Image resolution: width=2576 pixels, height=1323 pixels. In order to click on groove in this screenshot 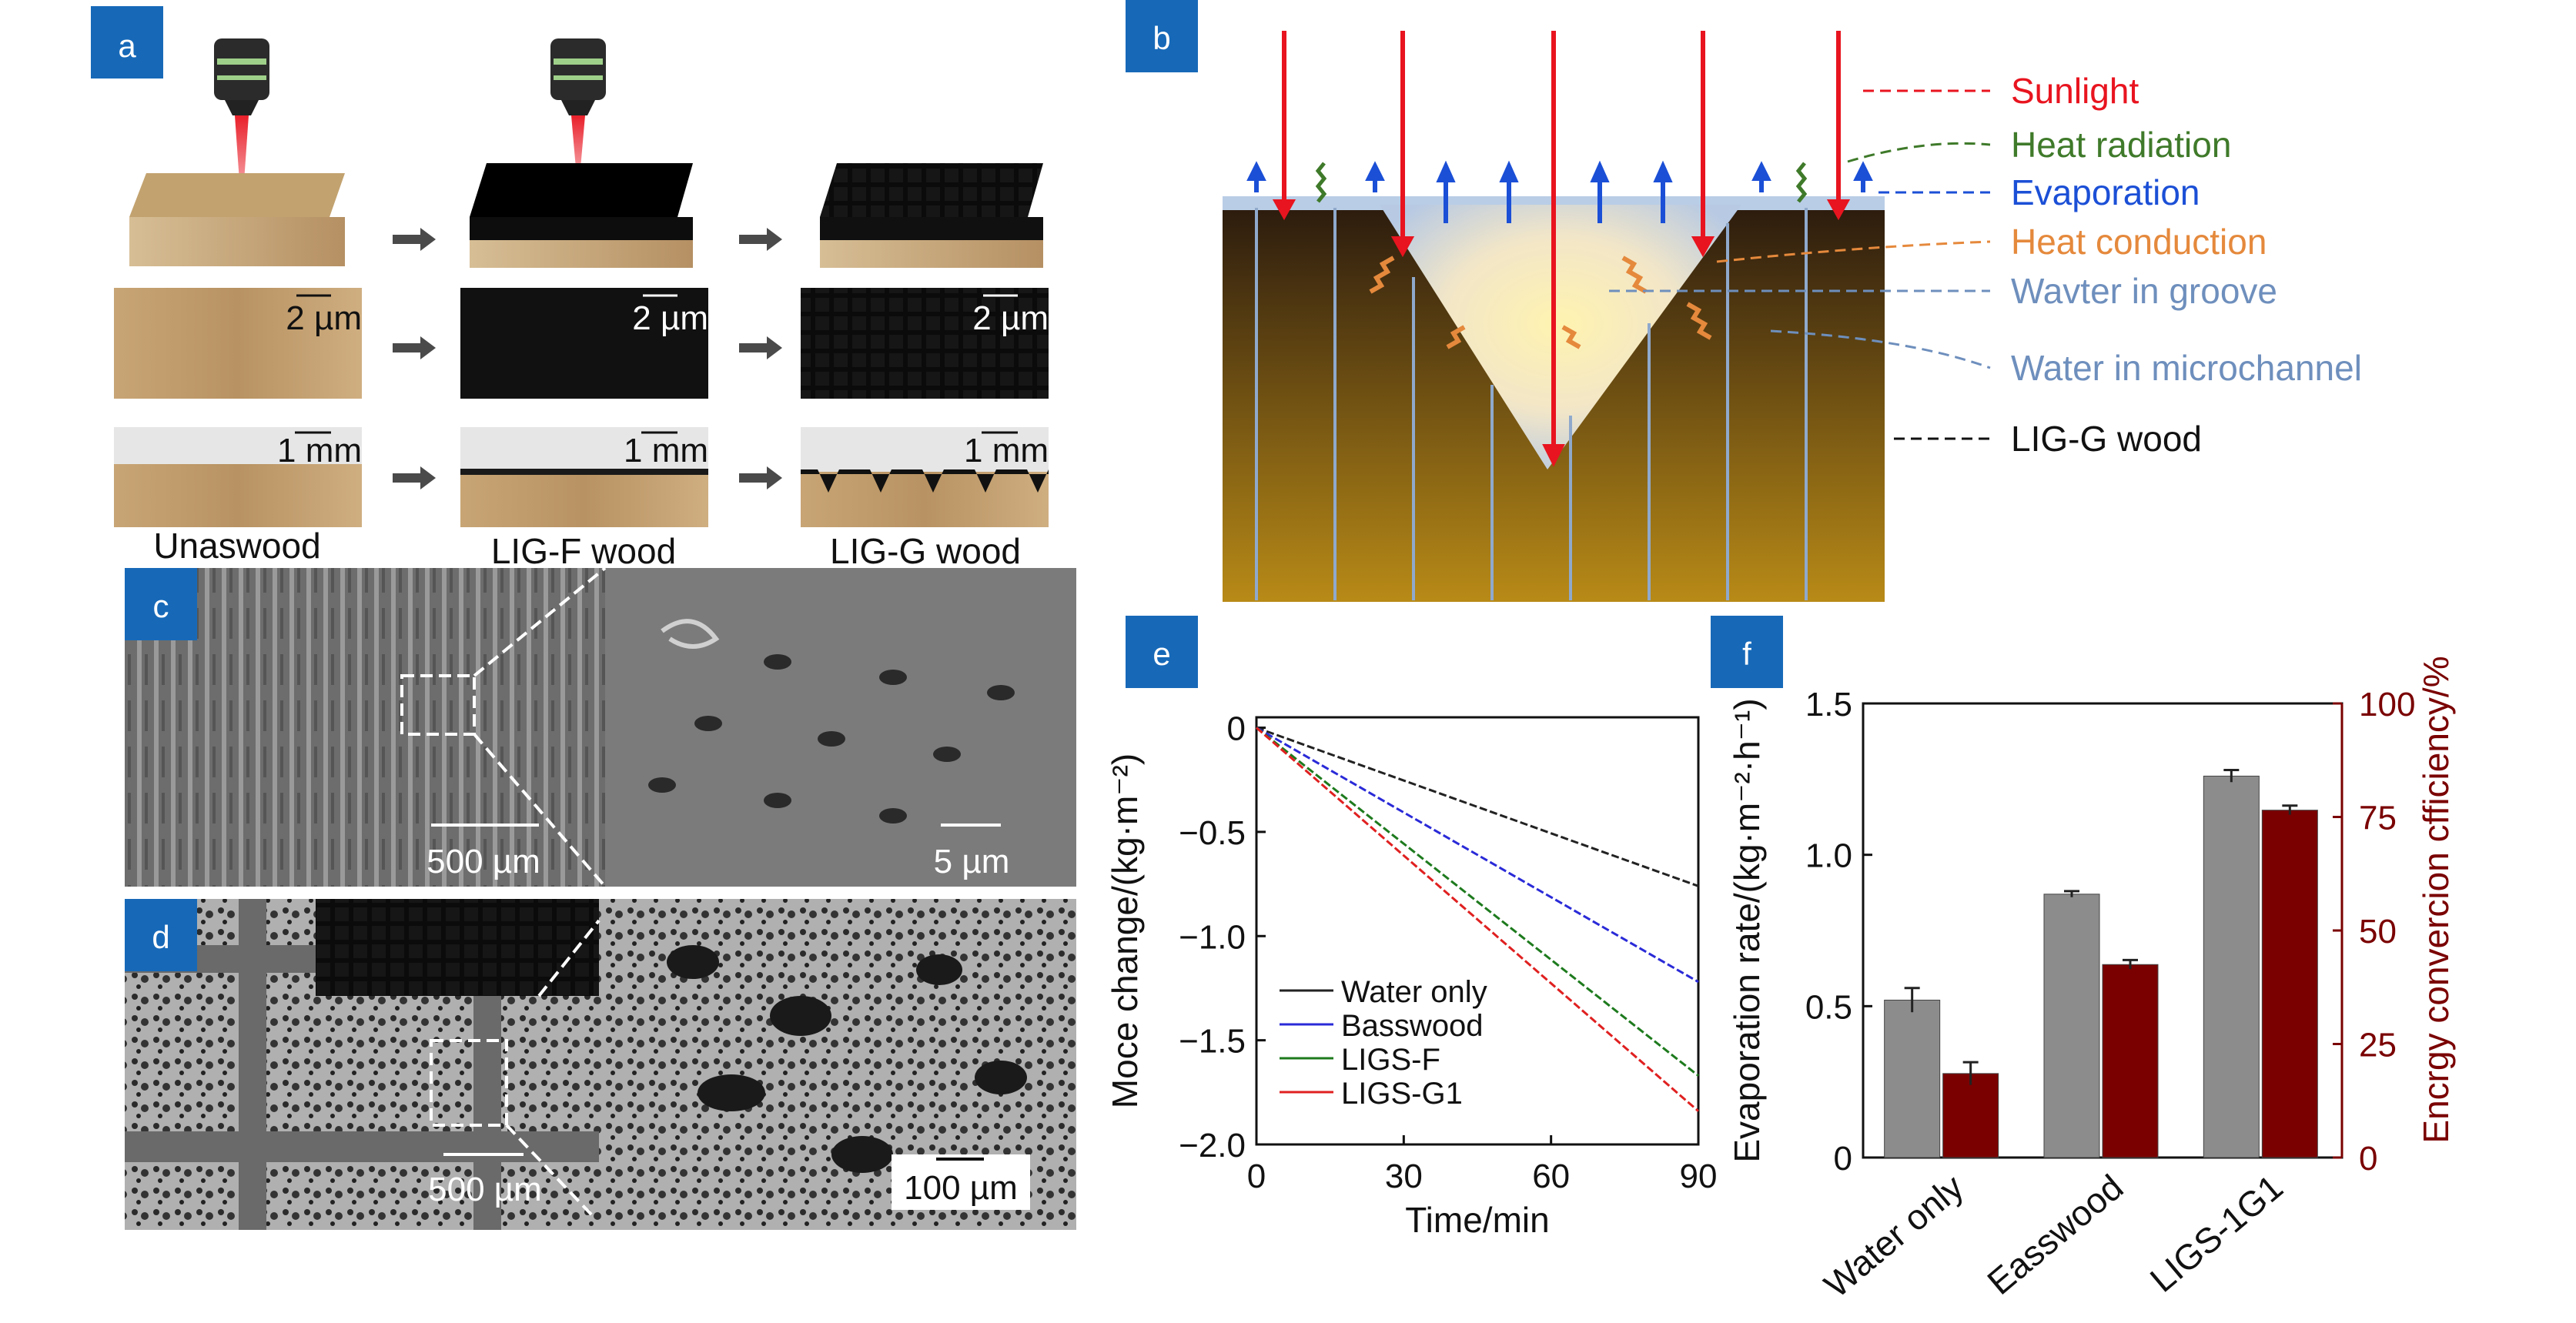, I will do `click(1561, 337)`.